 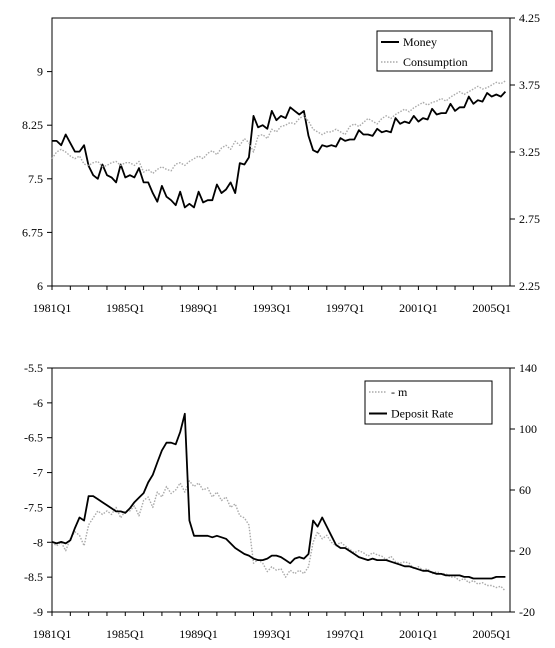 I want to click on left-axis-tick-label: -6.5, so click(x=33, y=438).